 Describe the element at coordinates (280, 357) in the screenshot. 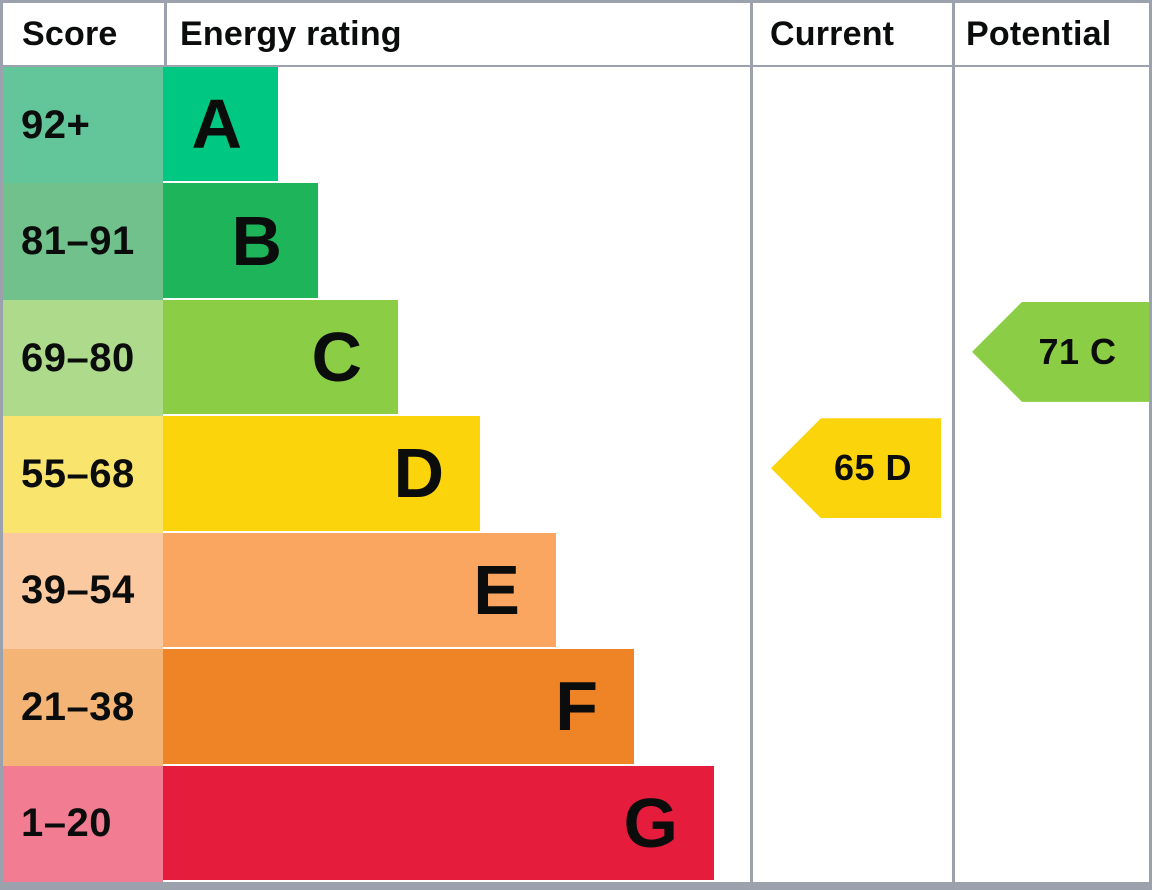

I see `rating-bar-c: C` at that location.